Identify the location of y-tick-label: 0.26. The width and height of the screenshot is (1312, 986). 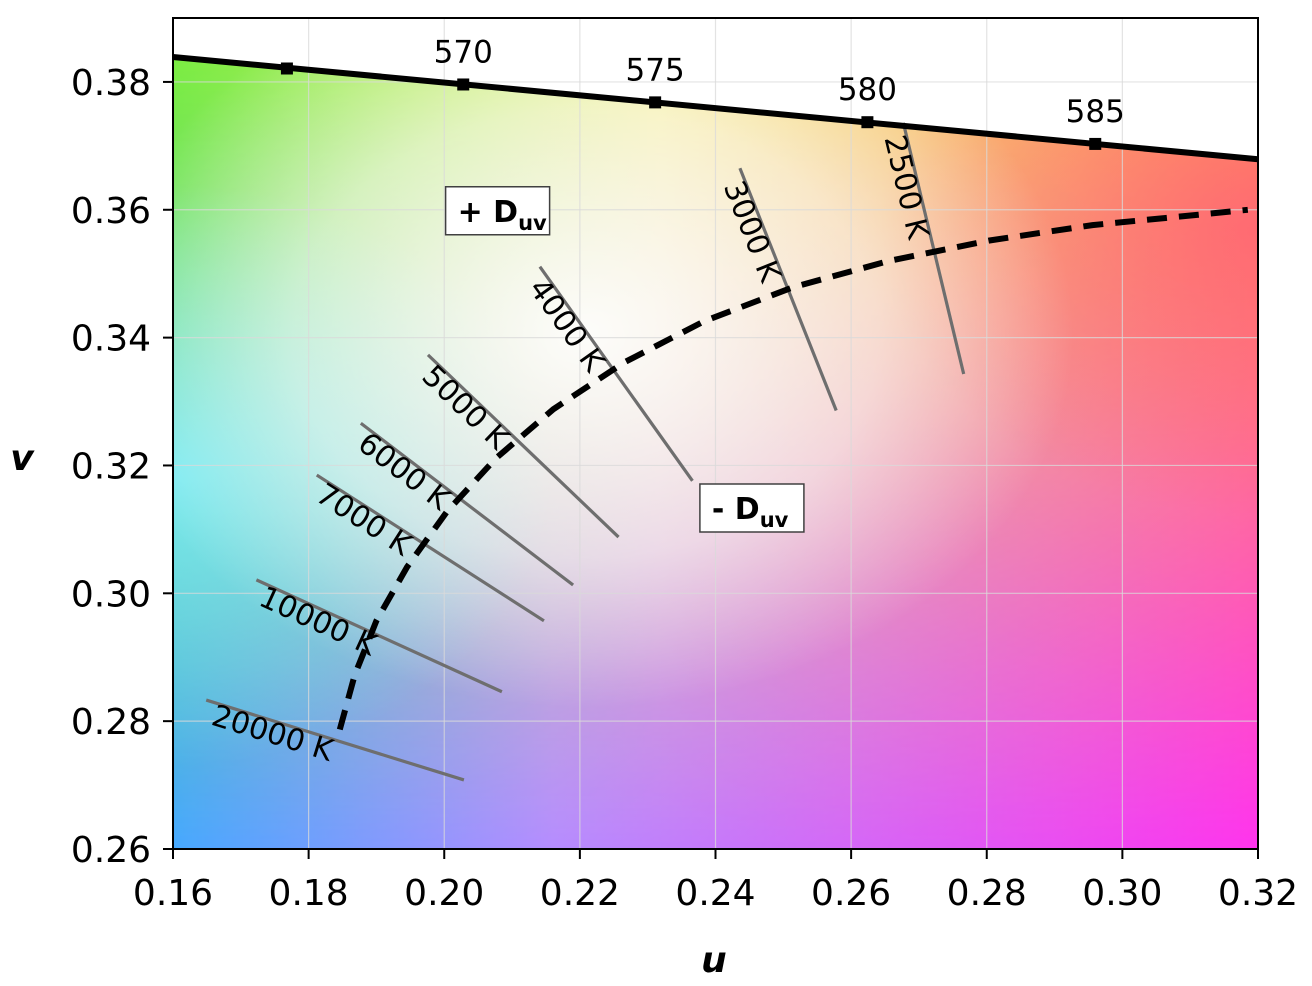
(111, 850).